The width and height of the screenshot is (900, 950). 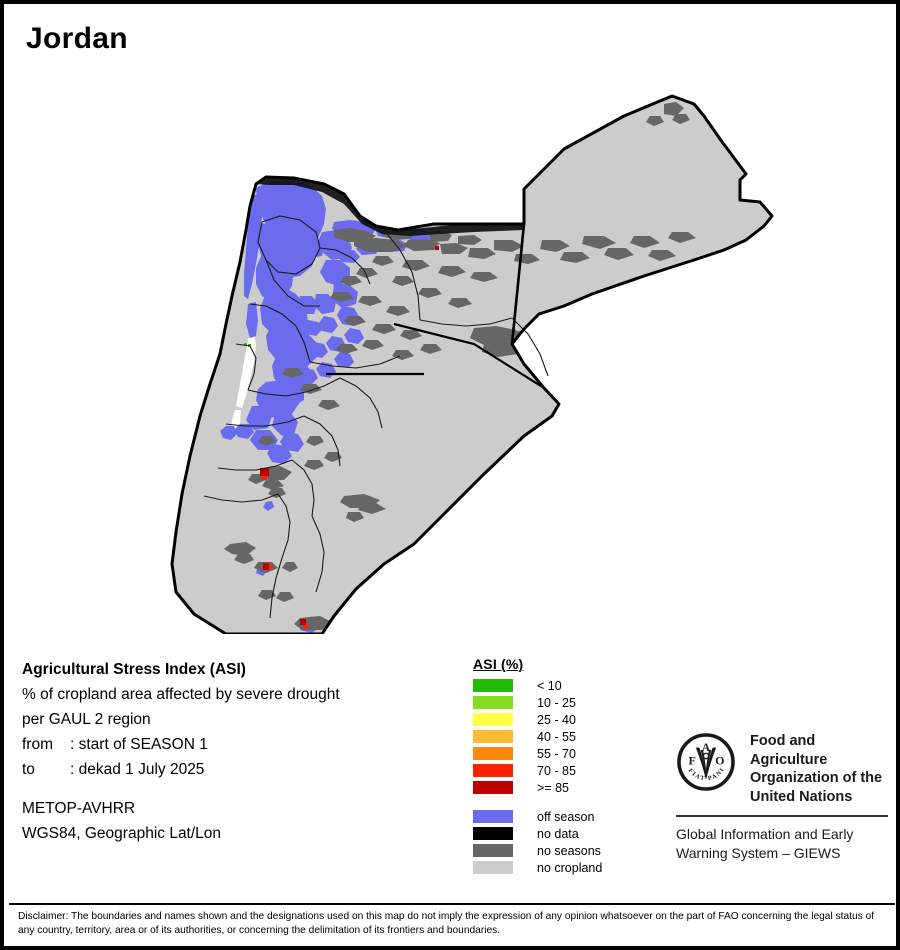 What do you see at coordinates (498, 664) in the screenshot?
I see `legend-title: ASI (%)` at bounding box center [498, 664].